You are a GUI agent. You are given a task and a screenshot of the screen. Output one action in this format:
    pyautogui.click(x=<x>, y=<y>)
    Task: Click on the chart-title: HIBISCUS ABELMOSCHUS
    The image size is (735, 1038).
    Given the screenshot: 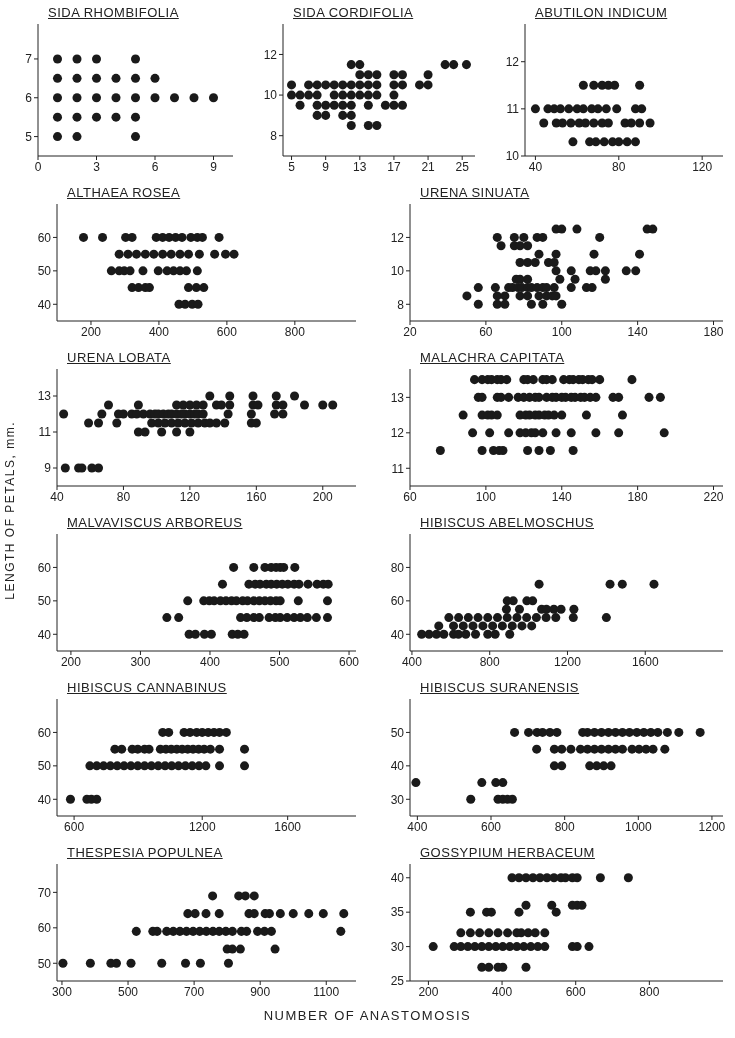 What is the action you would take?
    pyautogui.click(x=507, y=522)
    